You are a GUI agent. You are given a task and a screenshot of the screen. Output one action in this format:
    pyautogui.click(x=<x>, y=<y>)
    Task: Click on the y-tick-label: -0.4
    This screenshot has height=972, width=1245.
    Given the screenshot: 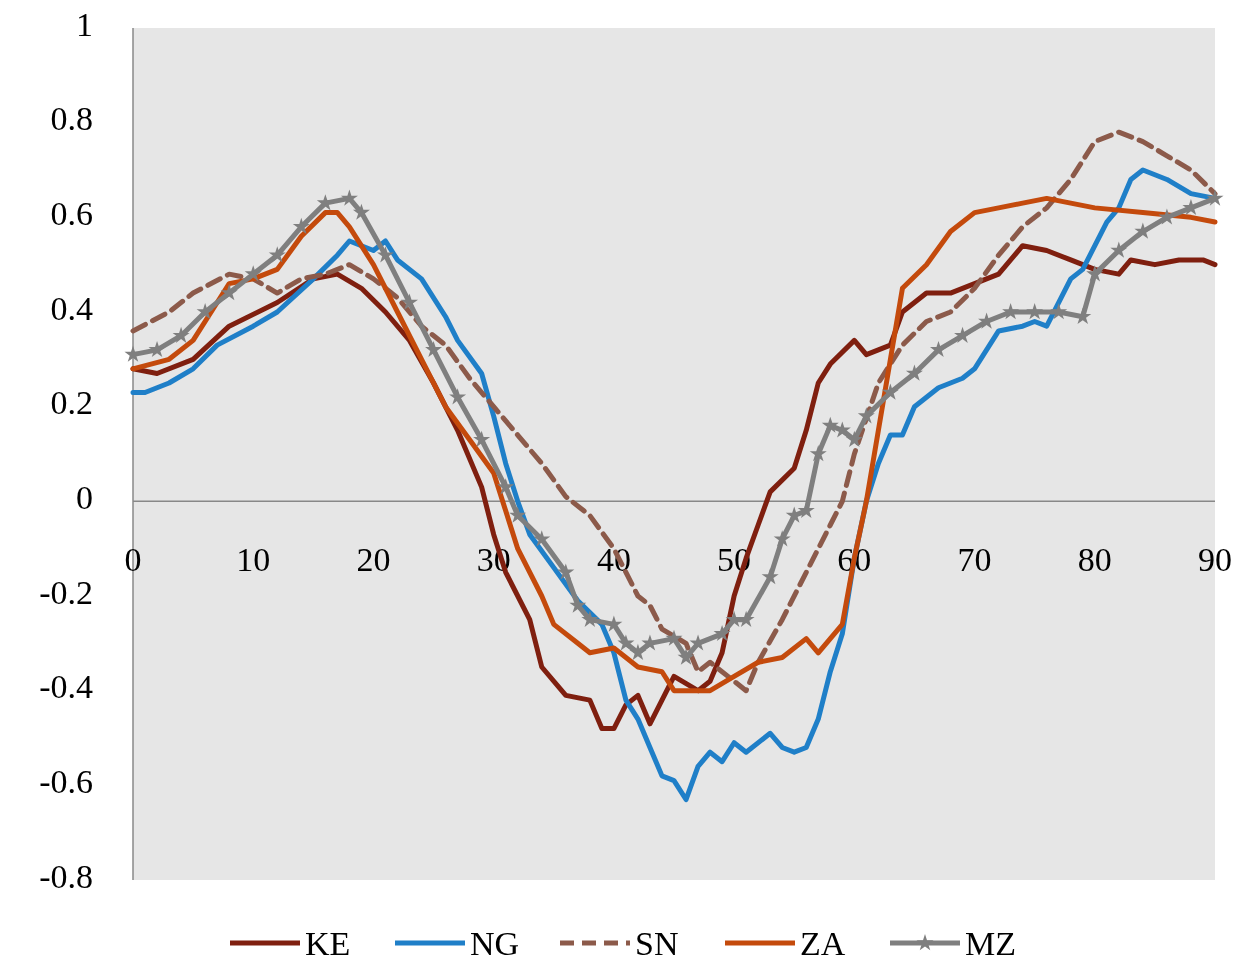 What is the action you would take?
    pyautogui.click(x=66, y=687)
    